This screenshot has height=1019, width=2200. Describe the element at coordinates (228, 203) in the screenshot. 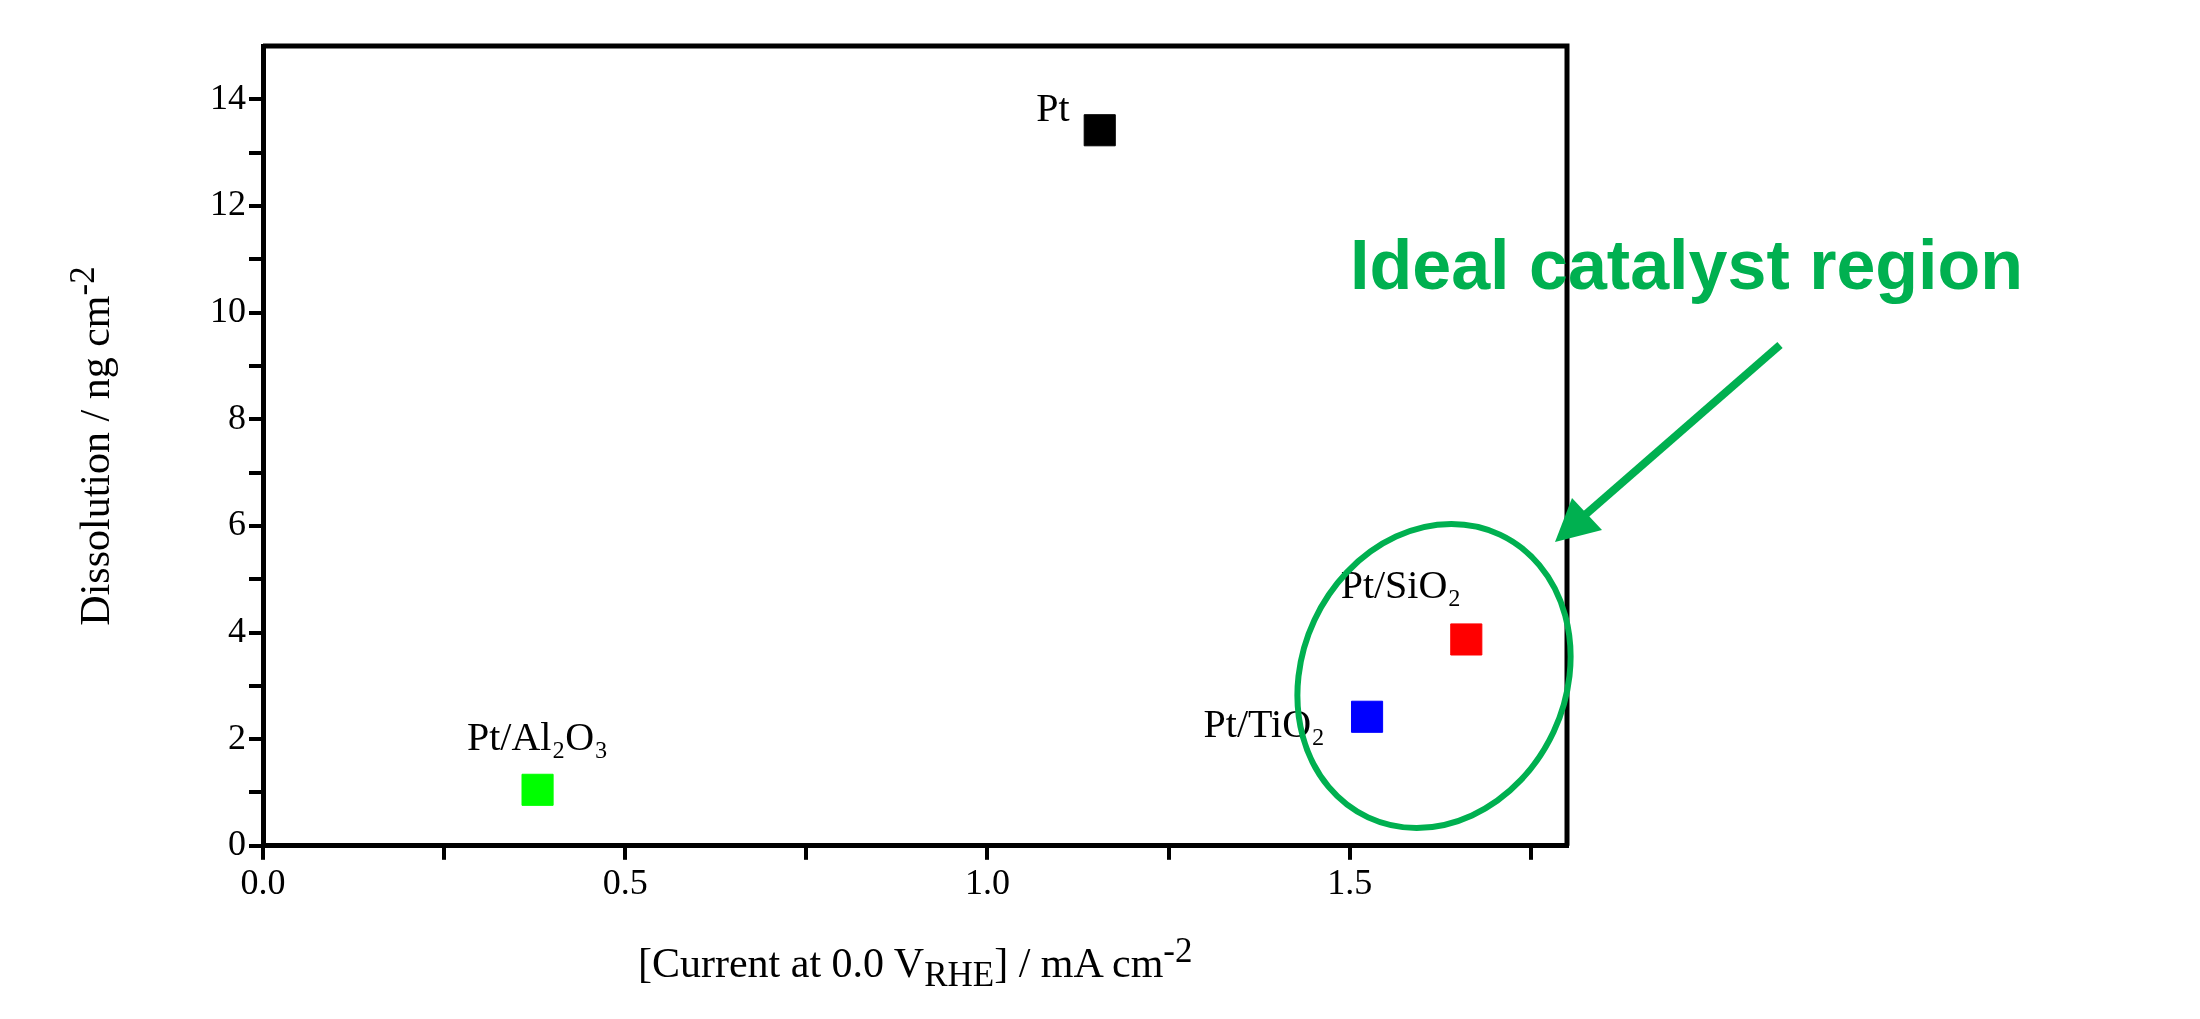

I see `y-tick-label: 12` at that location.